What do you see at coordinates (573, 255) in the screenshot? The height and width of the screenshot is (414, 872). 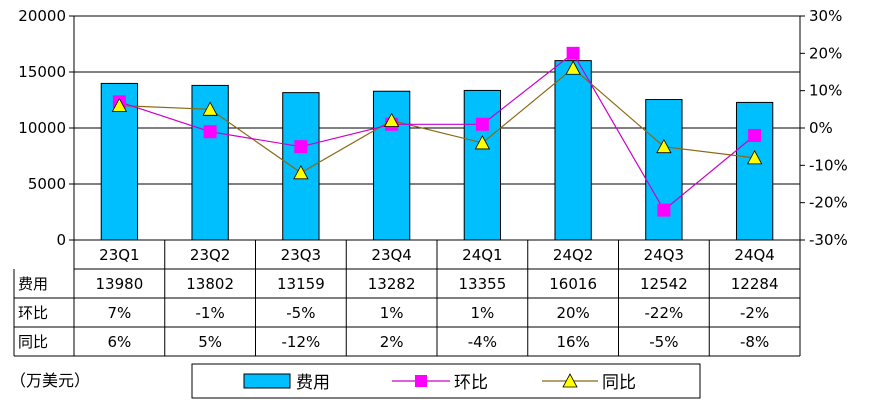 I see `category-label: 24Q2` at bounding box center [573, 255].